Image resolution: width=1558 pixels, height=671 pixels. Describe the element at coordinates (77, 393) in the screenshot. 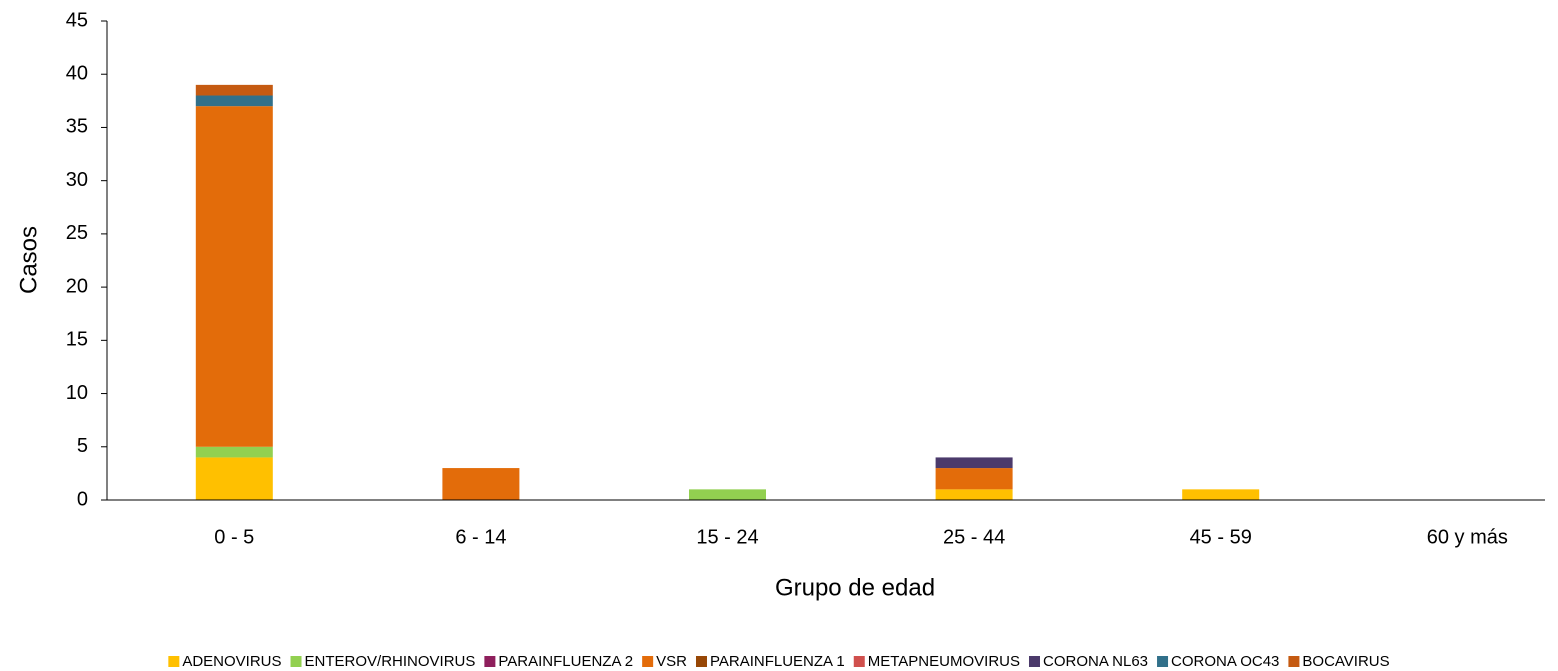

I see `y-tick-label: 10` at that location.